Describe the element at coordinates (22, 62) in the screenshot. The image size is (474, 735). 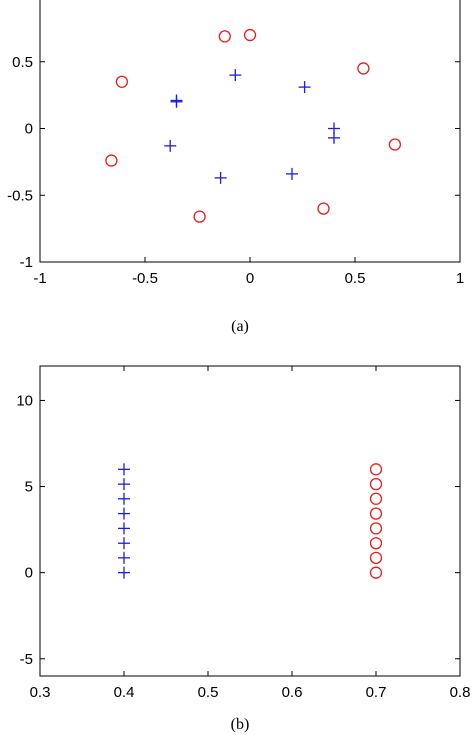
I see `y-tick-label: 0.5` at that location.